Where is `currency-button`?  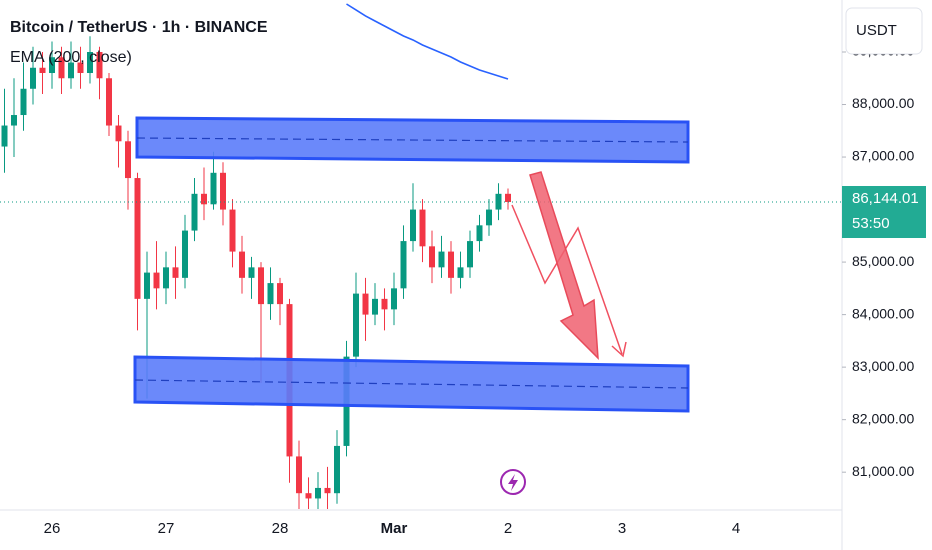
currency-button is located at coordinates (884, 31).